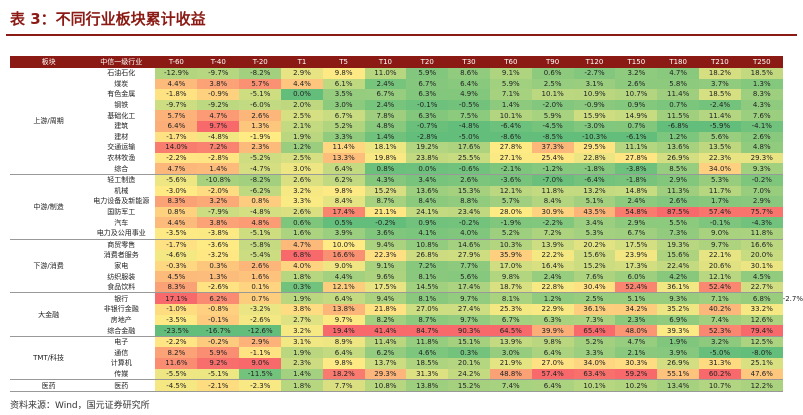  What do you see at coordinates (720, 94) in the screenshot?
I see `value-cell: 18.5%` at bounding box center [720, 94].